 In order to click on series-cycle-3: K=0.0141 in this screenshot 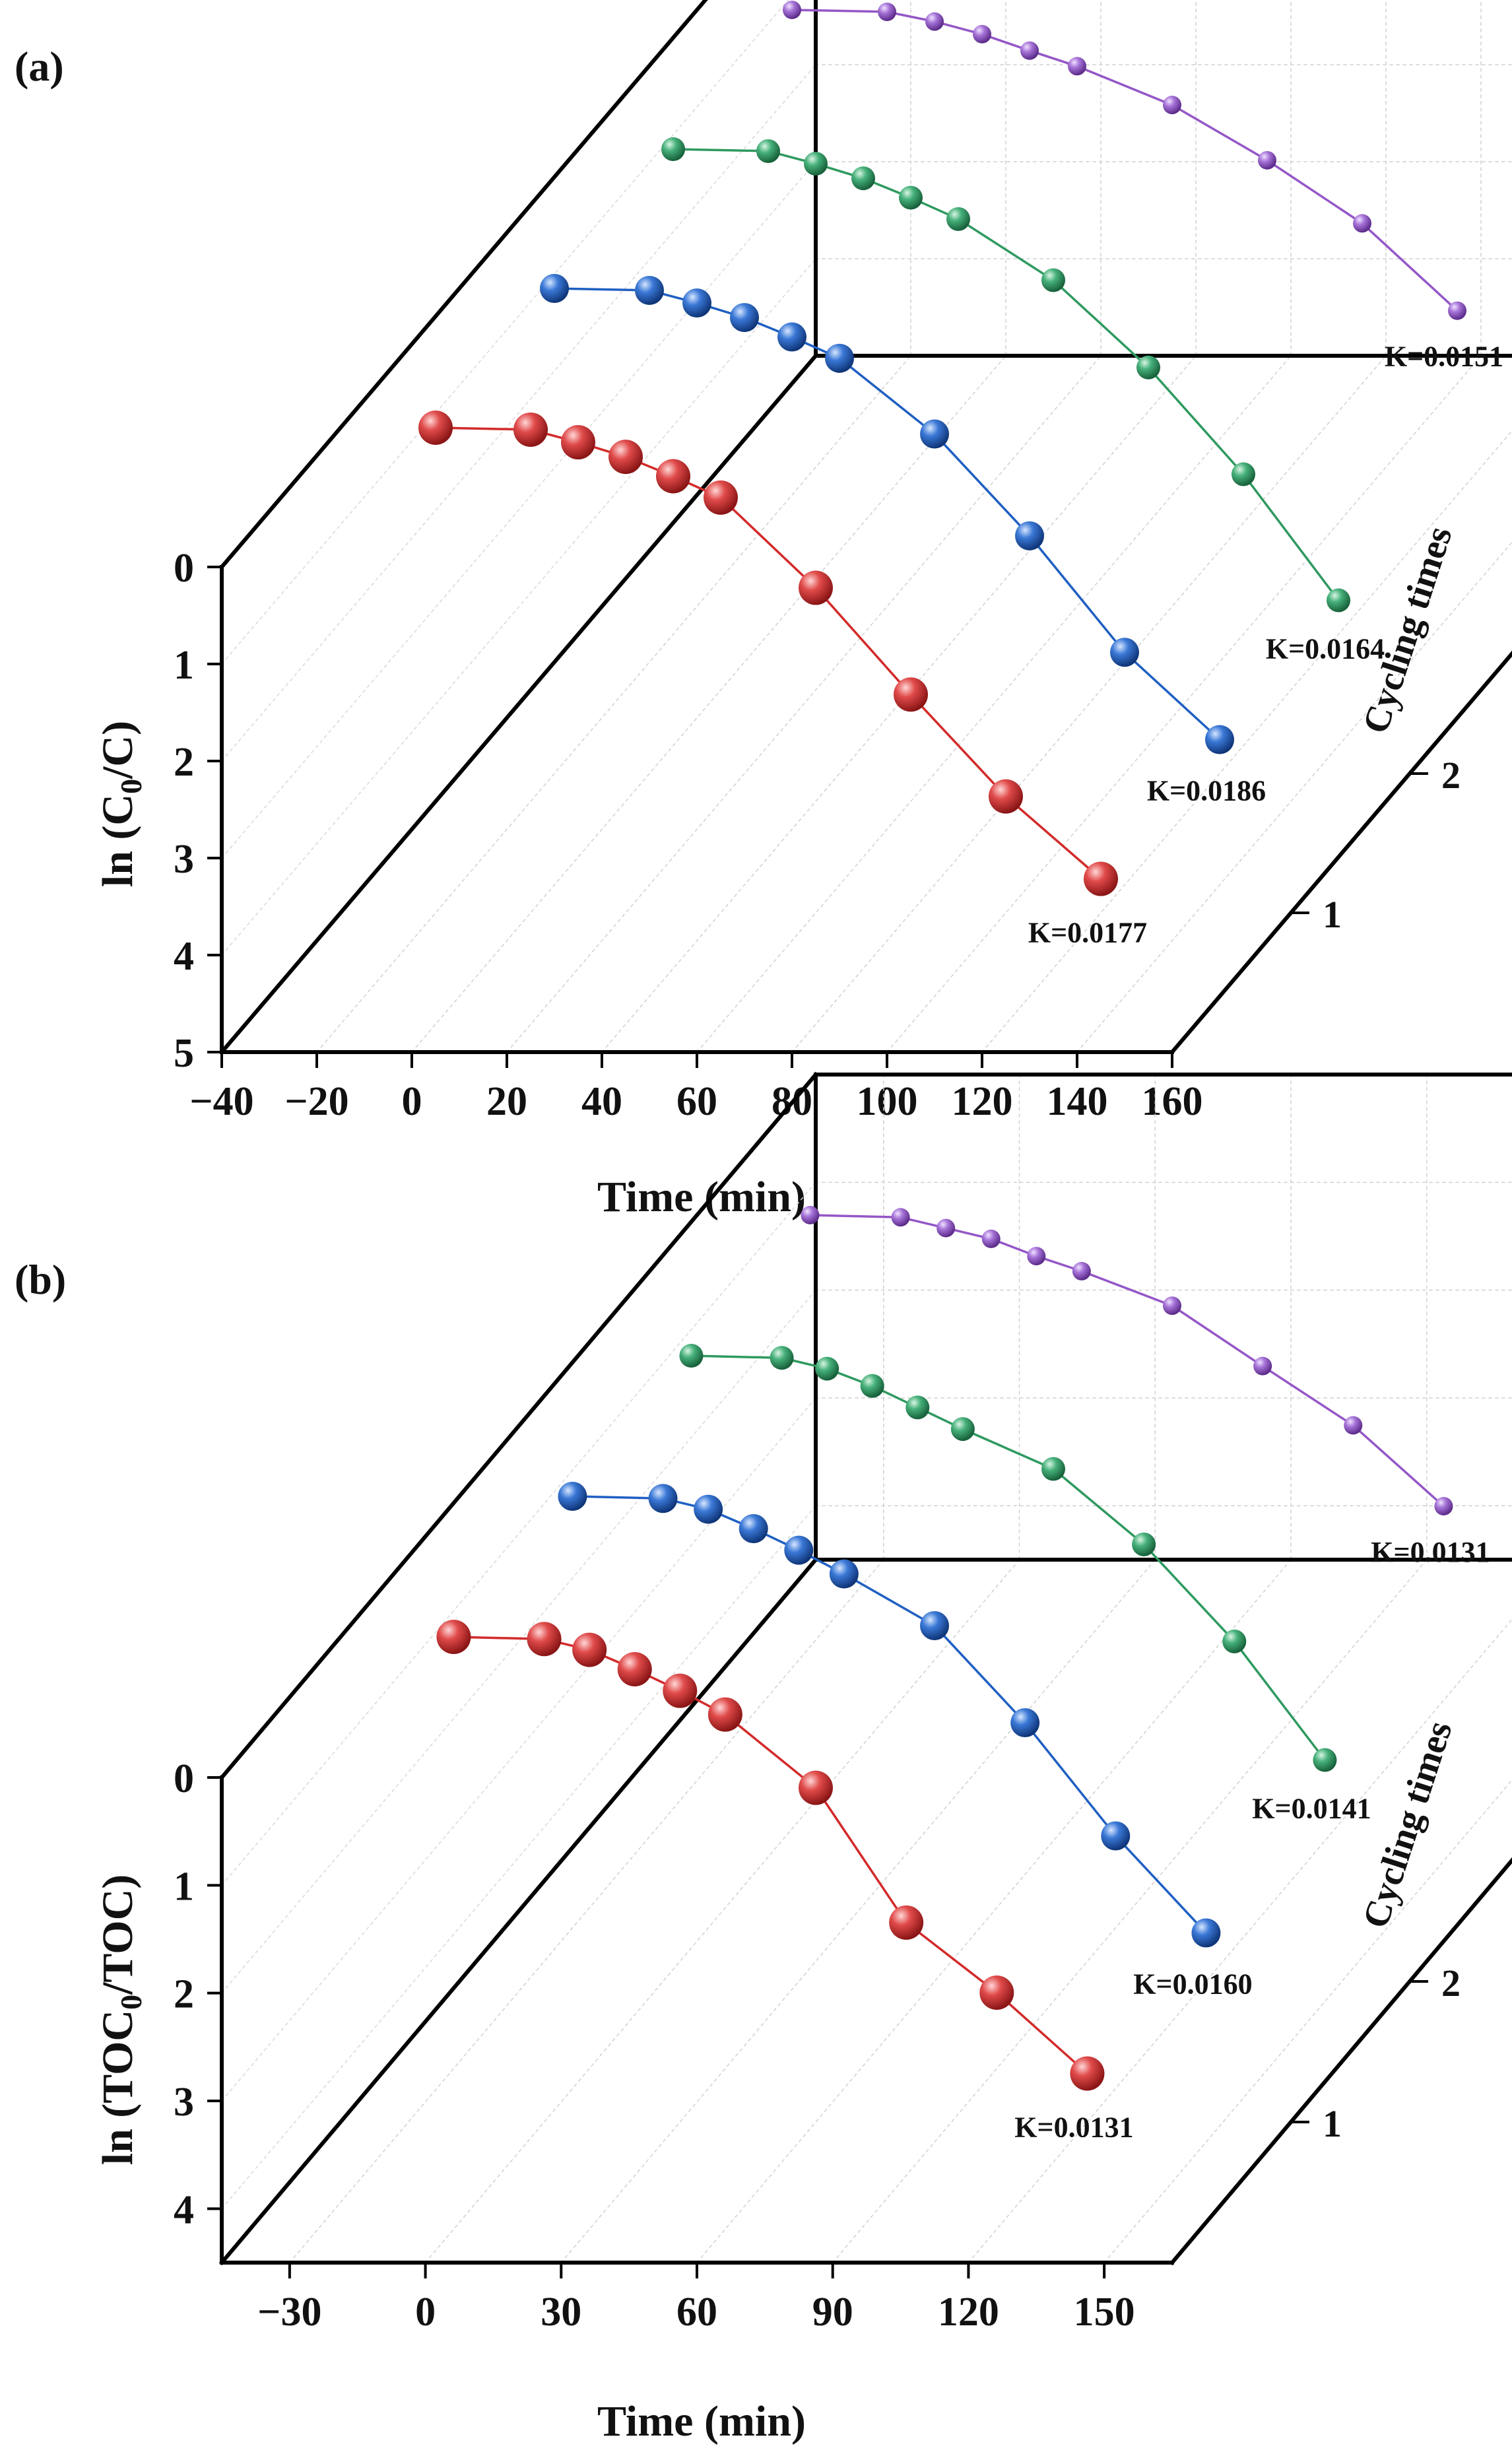, I will do `click(1025, 1584)`.